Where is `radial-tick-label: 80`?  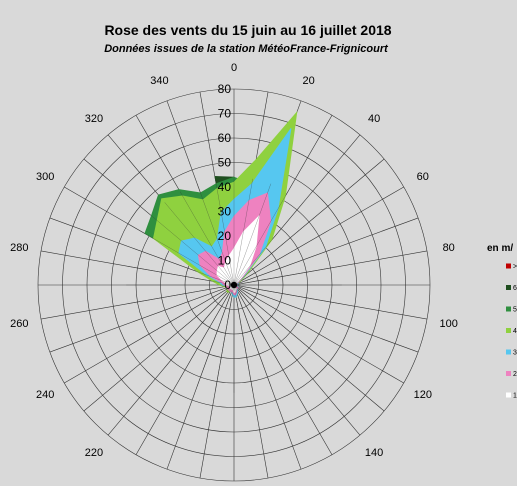
radial-tick-label: 80 is located at coordinates (225, 89).